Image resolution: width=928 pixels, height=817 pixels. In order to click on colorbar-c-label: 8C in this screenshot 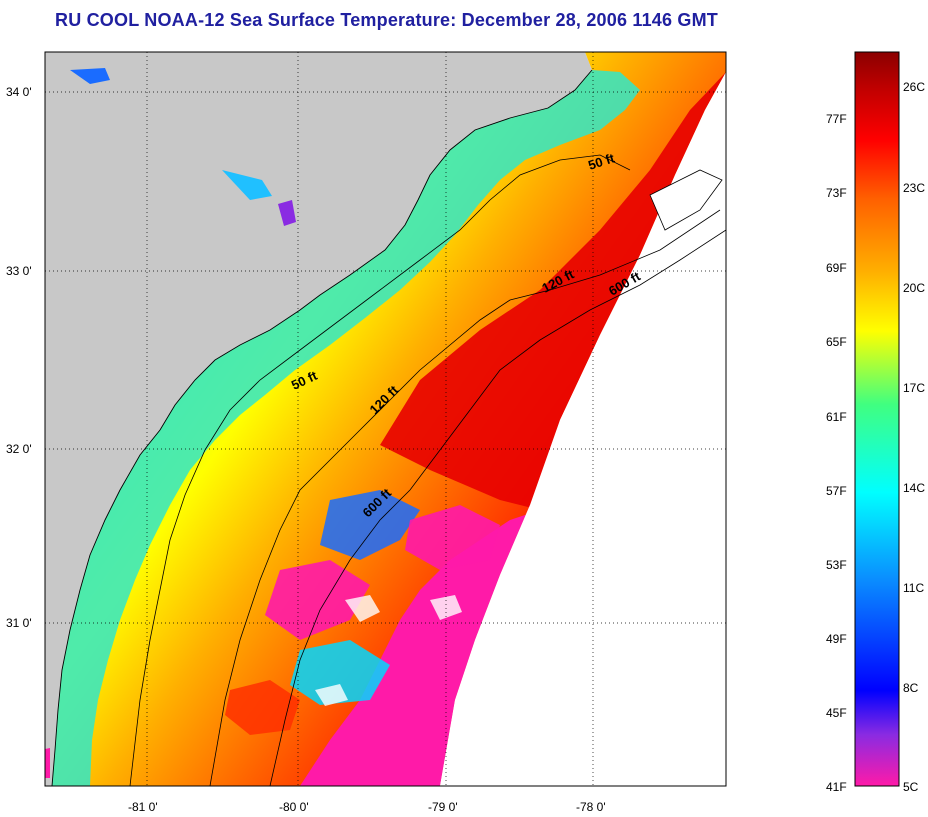, I will do `click(911, 688)`.